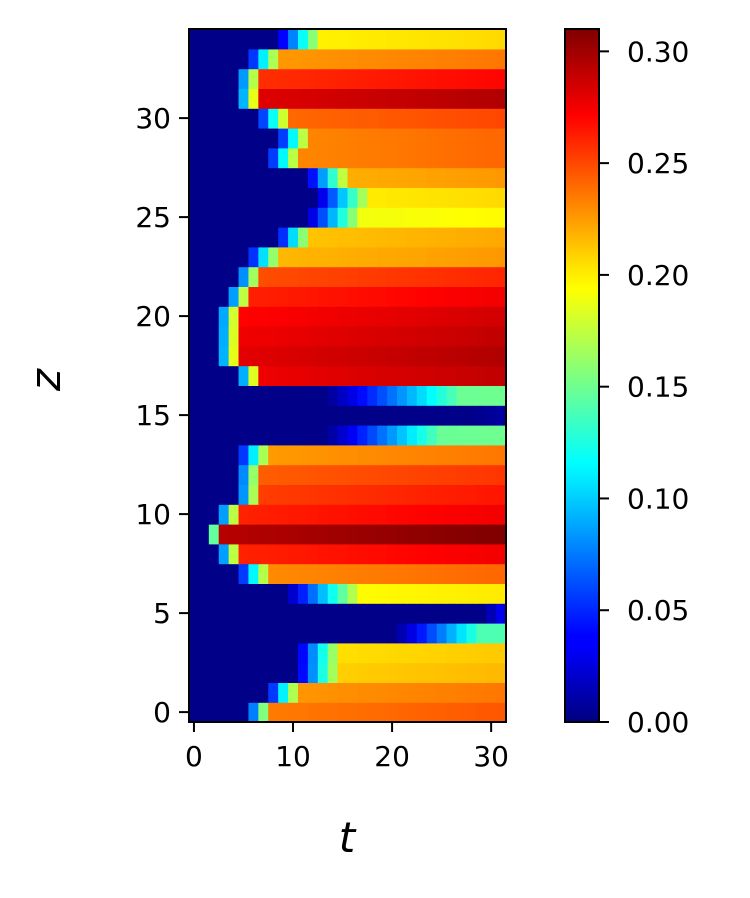  I want to click on x-tick-label: 30, so click(491, 756).